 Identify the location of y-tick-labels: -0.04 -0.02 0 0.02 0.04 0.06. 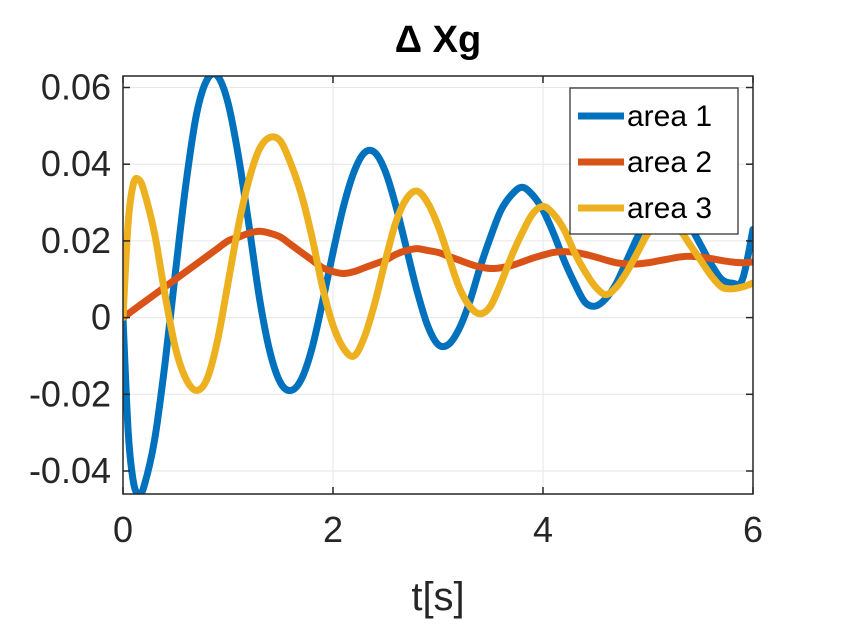
(70, 279).